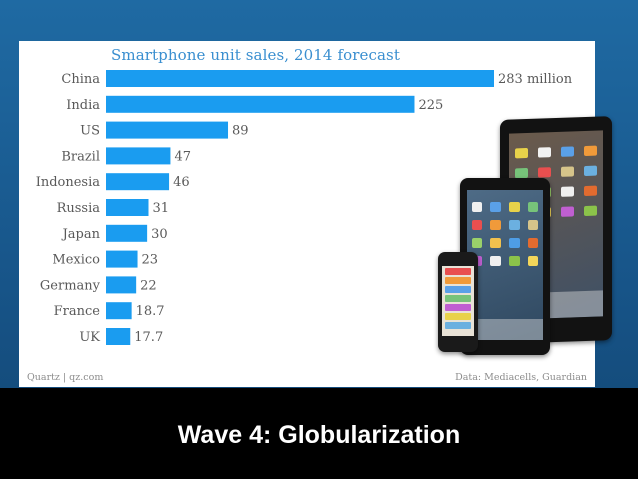 The image size is (638, 479). What do you see at coordinates (90, 131) in the screenshot?
I see `category-label-us: US` at bounding box center [90, 131].